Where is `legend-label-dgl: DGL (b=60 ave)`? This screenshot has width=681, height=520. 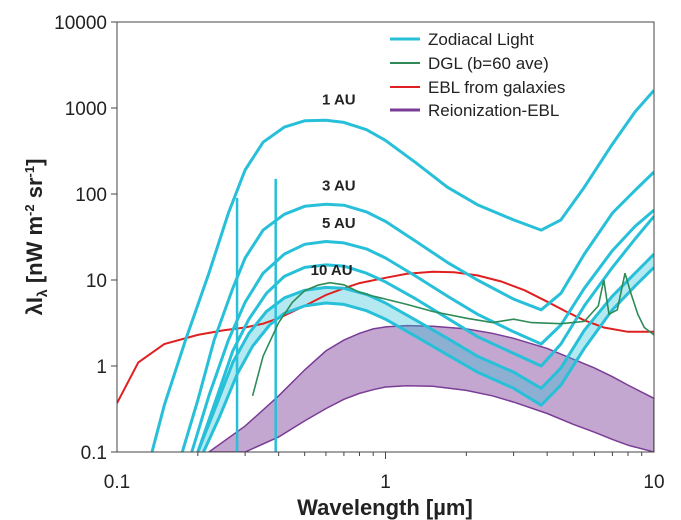
legend-label-dgl: DGL (b=60 ave) is located at coordinates (488, 63).